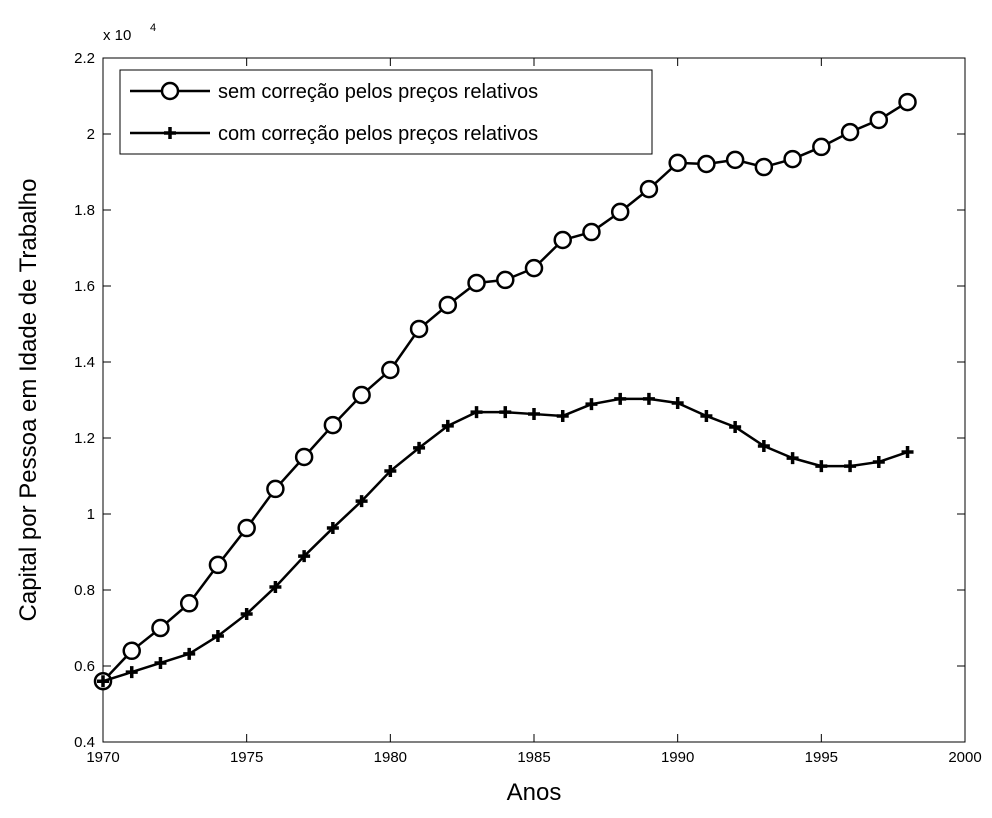  I want to click on legend-box, so click(386, 112).